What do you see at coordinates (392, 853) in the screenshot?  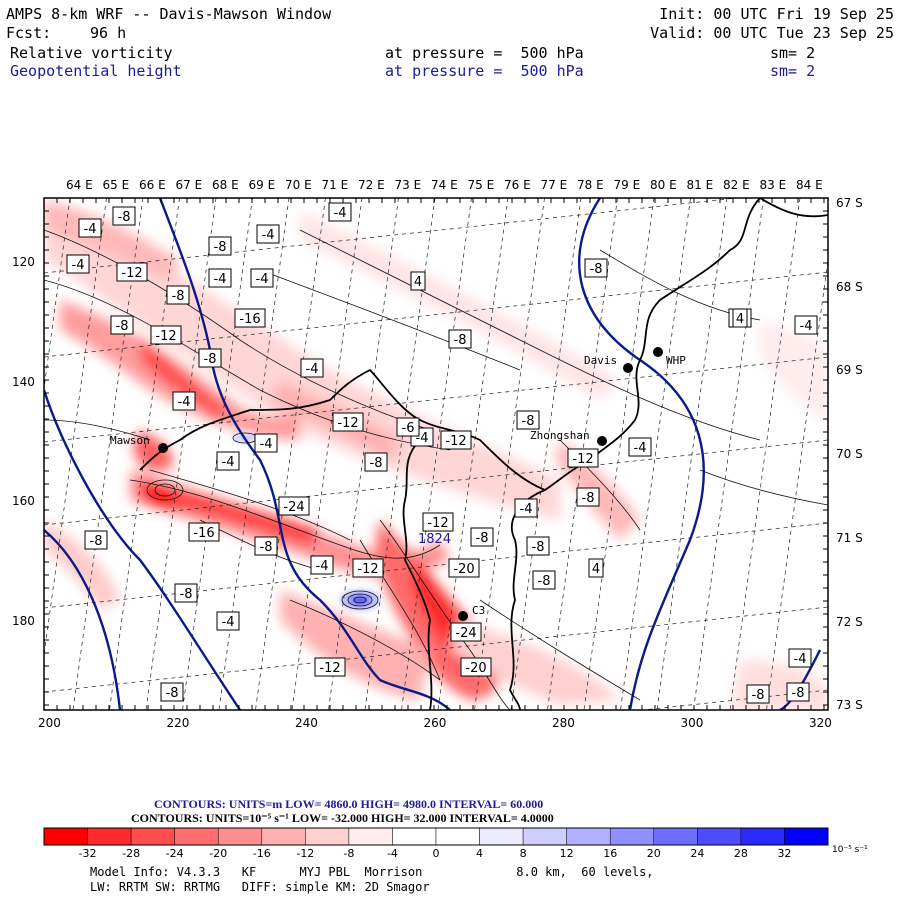 I see `colorbar-tick-label: -4` at bounding box center [392, 853].